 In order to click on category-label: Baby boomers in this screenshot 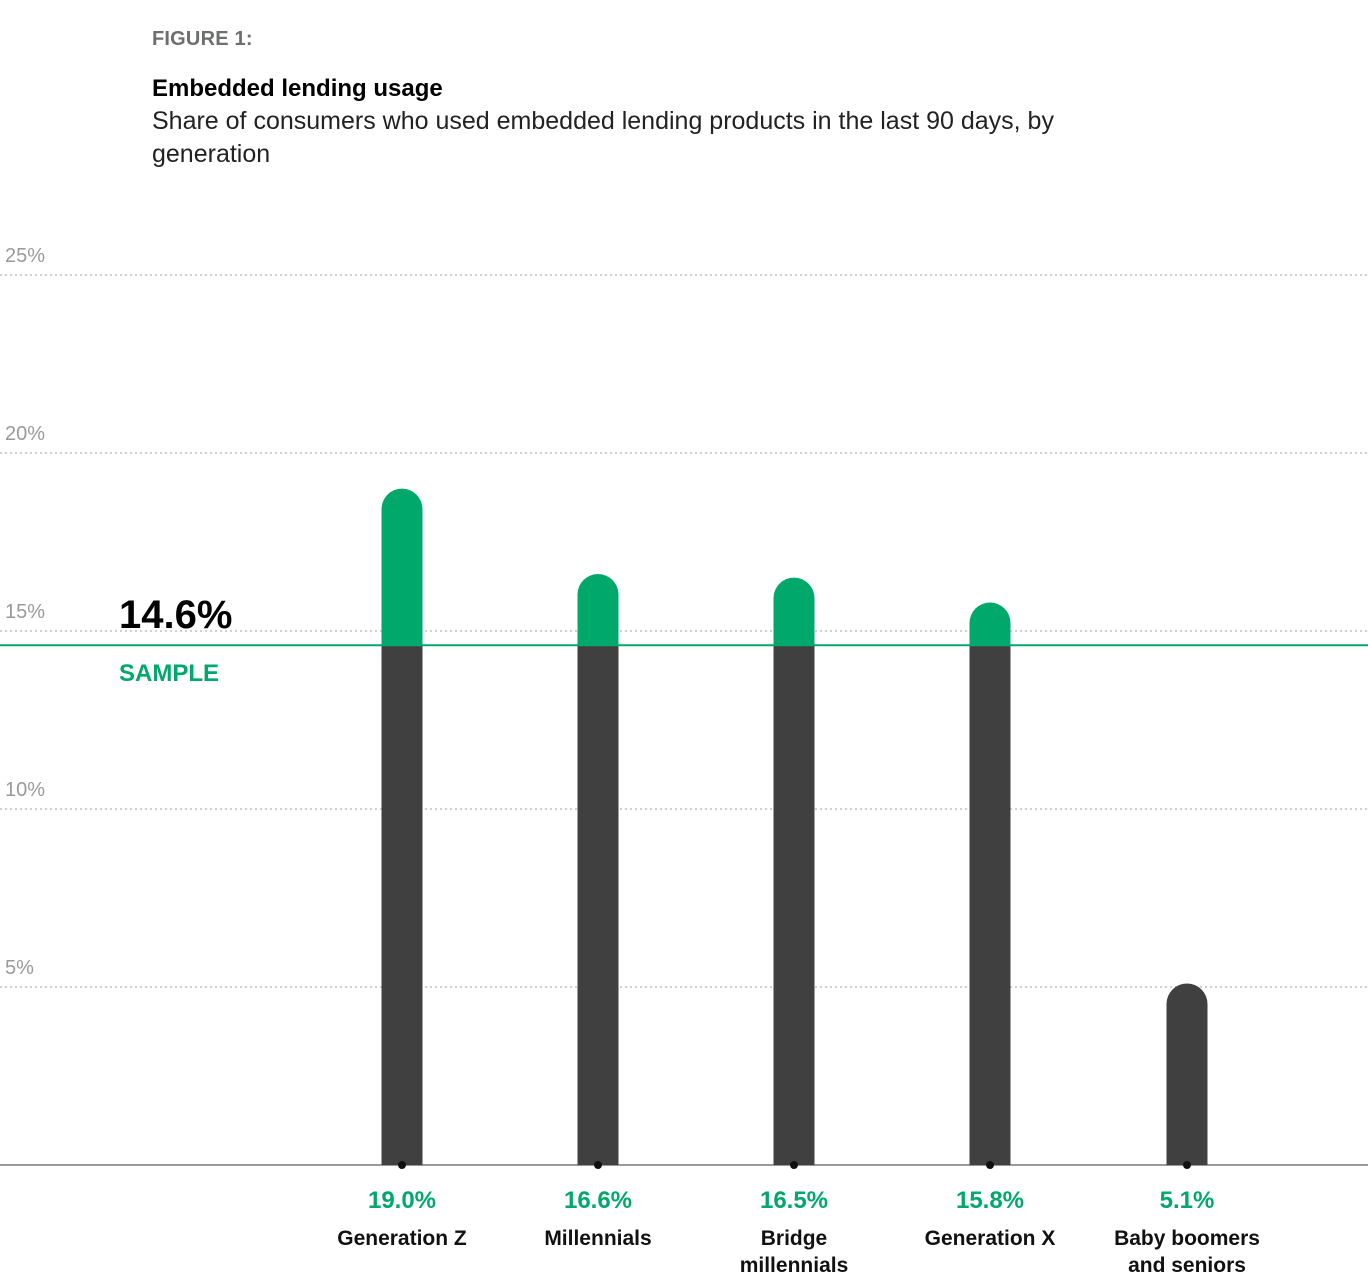, I will do `click(1187, 1238)`.